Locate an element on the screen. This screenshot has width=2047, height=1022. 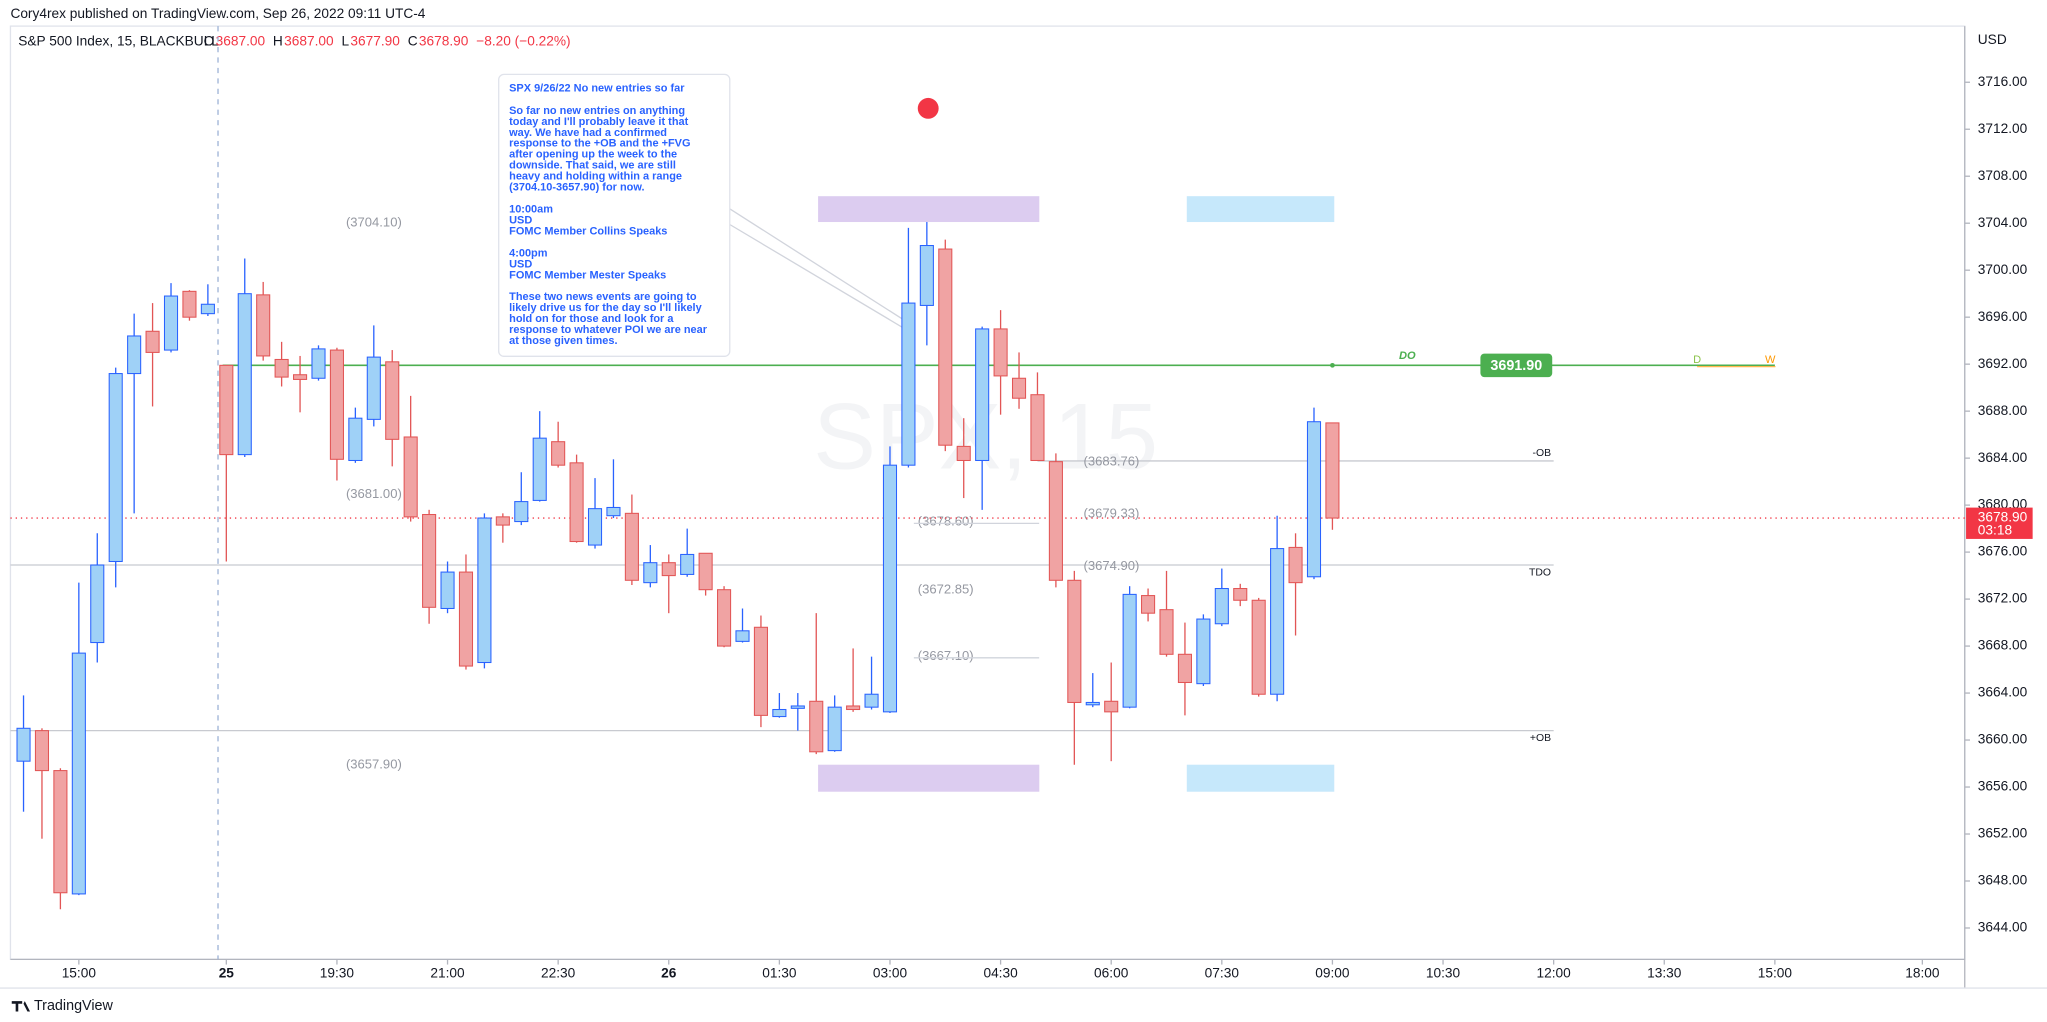
y-tick-label: 3688.00 is located at coordinates (2003, 410).